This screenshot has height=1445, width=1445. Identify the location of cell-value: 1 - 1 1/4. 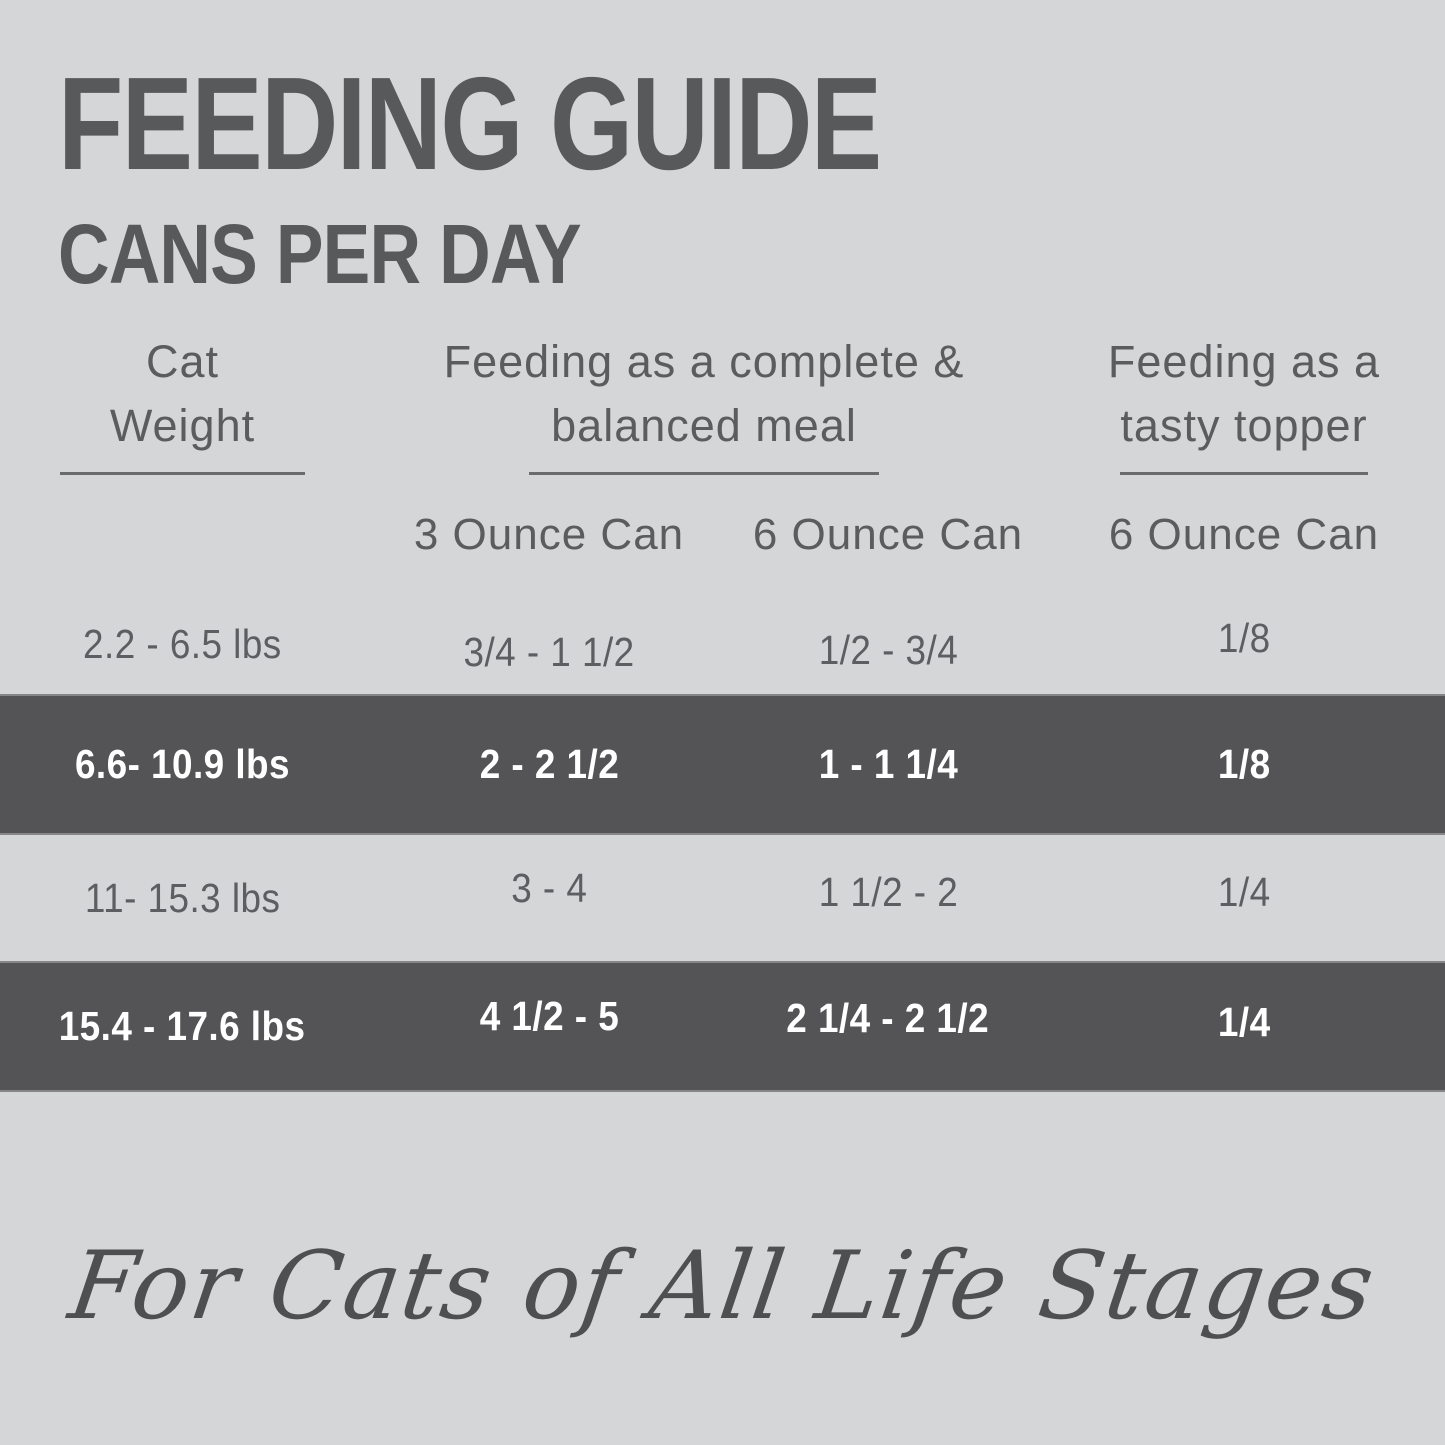
(888, 764).